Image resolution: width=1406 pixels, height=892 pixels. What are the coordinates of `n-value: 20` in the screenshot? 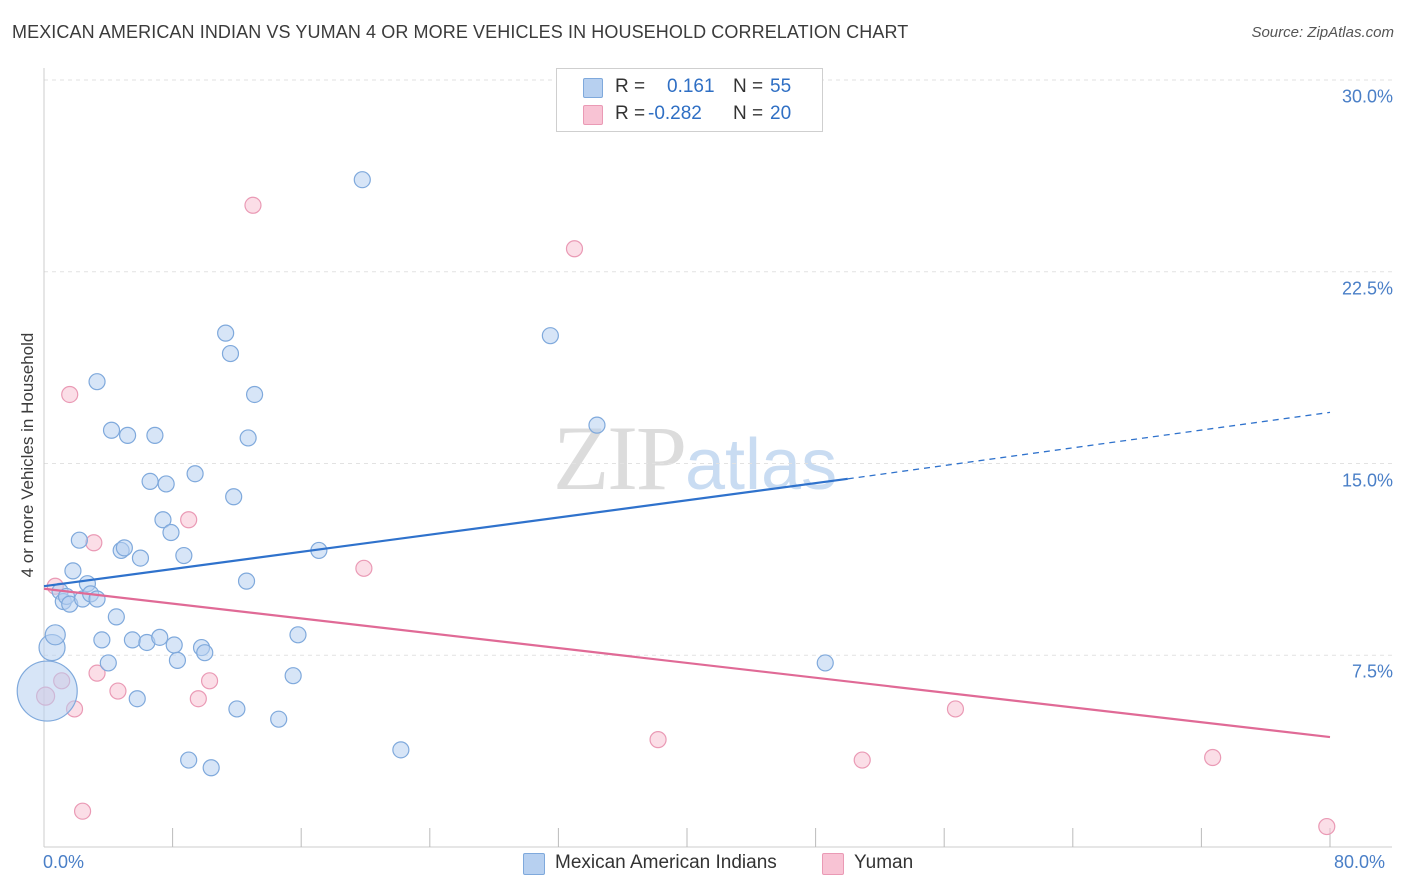 It's located at (781, 113).